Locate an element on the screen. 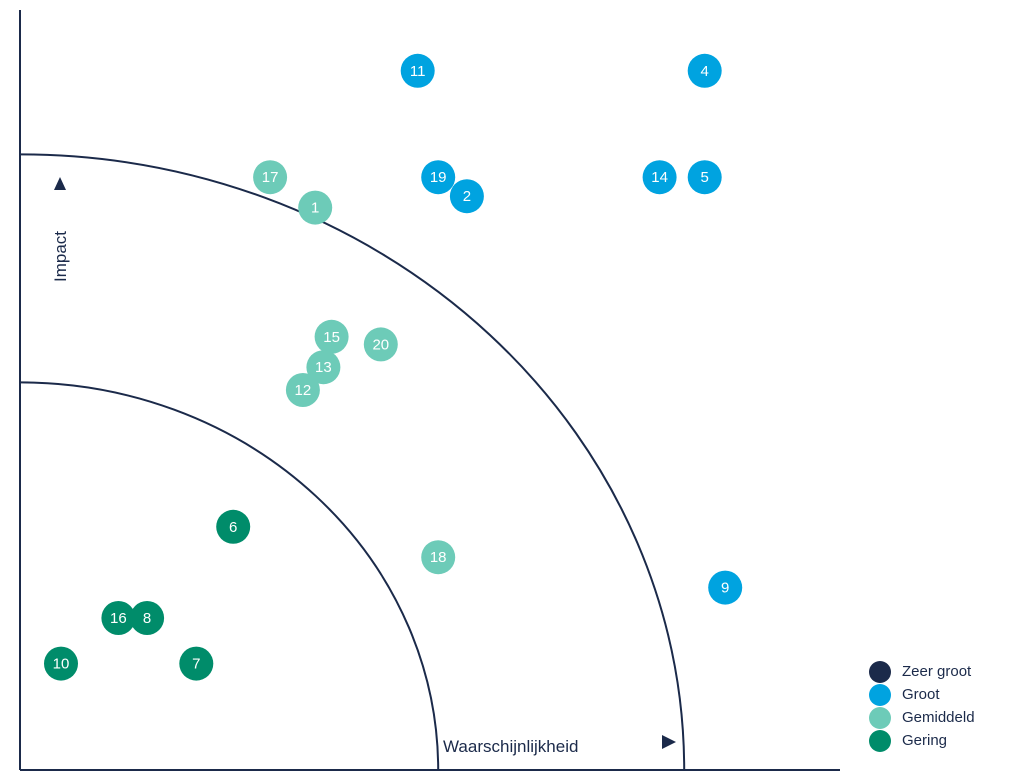 This screenshot has width=1019, height=773. data-point-9: 9 is located at coordinates (725, 587).